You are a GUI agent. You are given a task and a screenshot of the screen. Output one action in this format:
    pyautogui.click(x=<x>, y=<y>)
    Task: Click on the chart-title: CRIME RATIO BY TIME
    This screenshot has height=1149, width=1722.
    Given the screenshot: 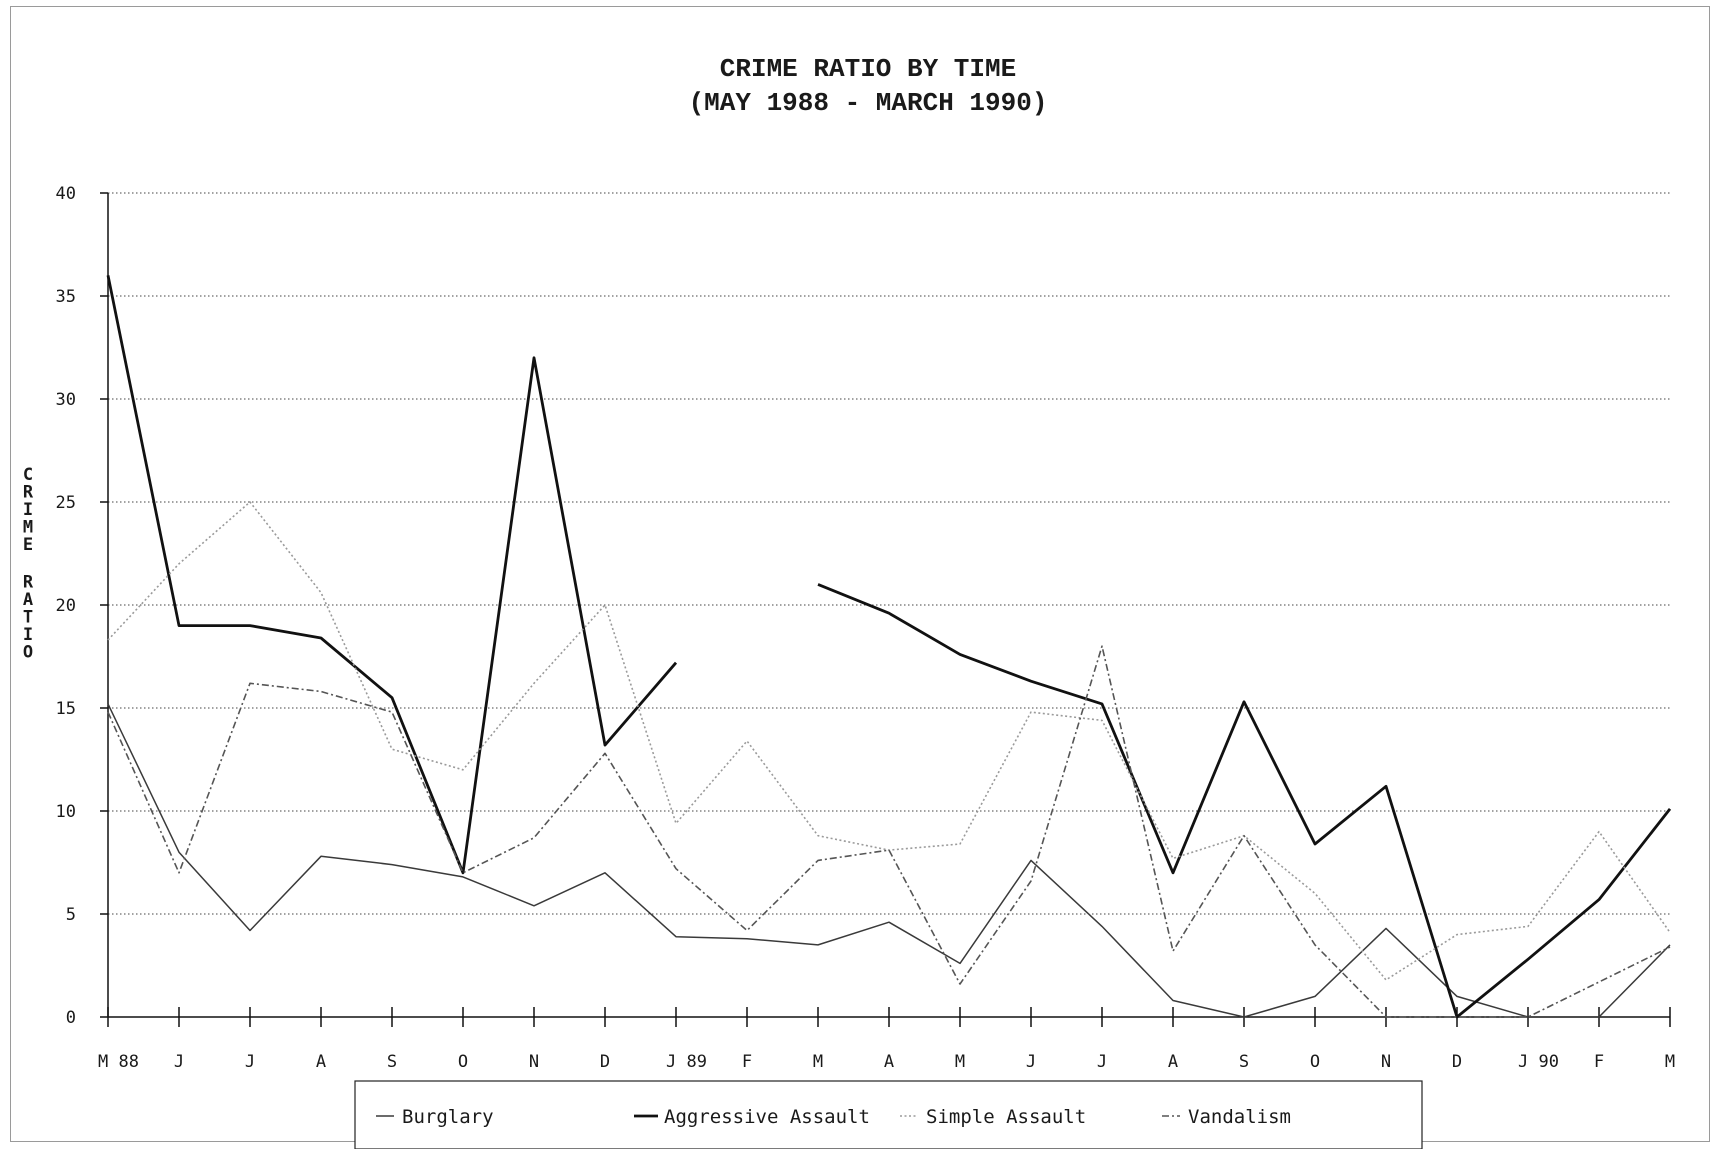 What is the action you would take?
    pyautogui.click(x=868, y=69)
    